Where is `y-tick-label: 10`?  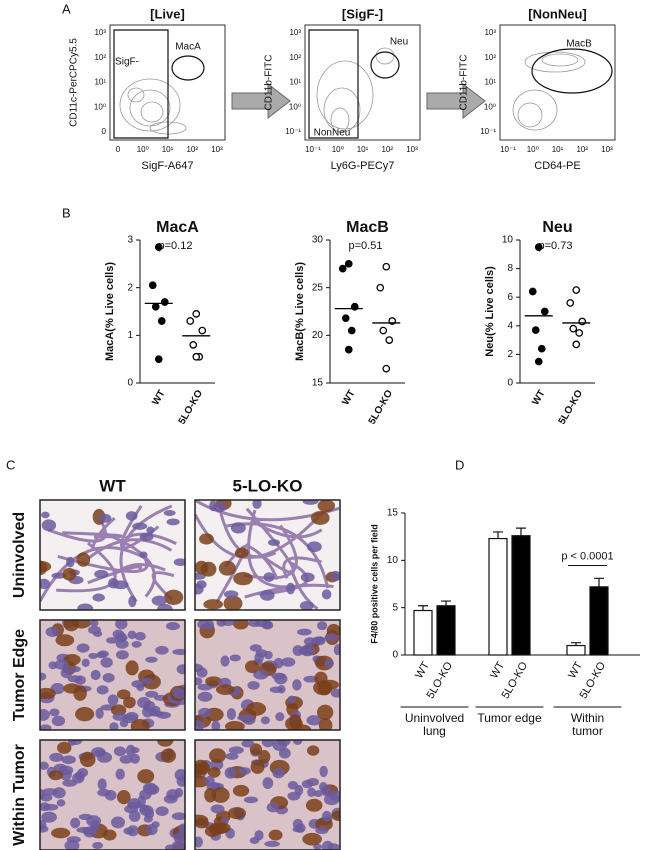 y-tick-label: 10 is located at coordinates (393, 560).